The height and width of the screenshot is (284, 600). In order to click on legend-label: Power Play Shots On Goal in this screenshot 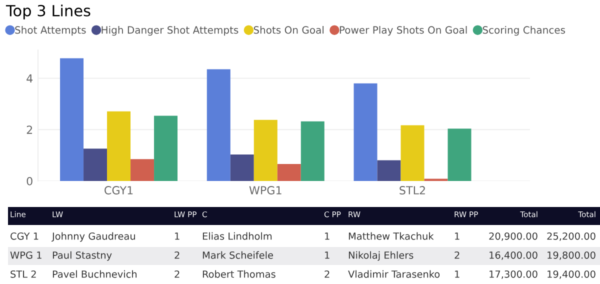, I will do `click(403, 31)`.